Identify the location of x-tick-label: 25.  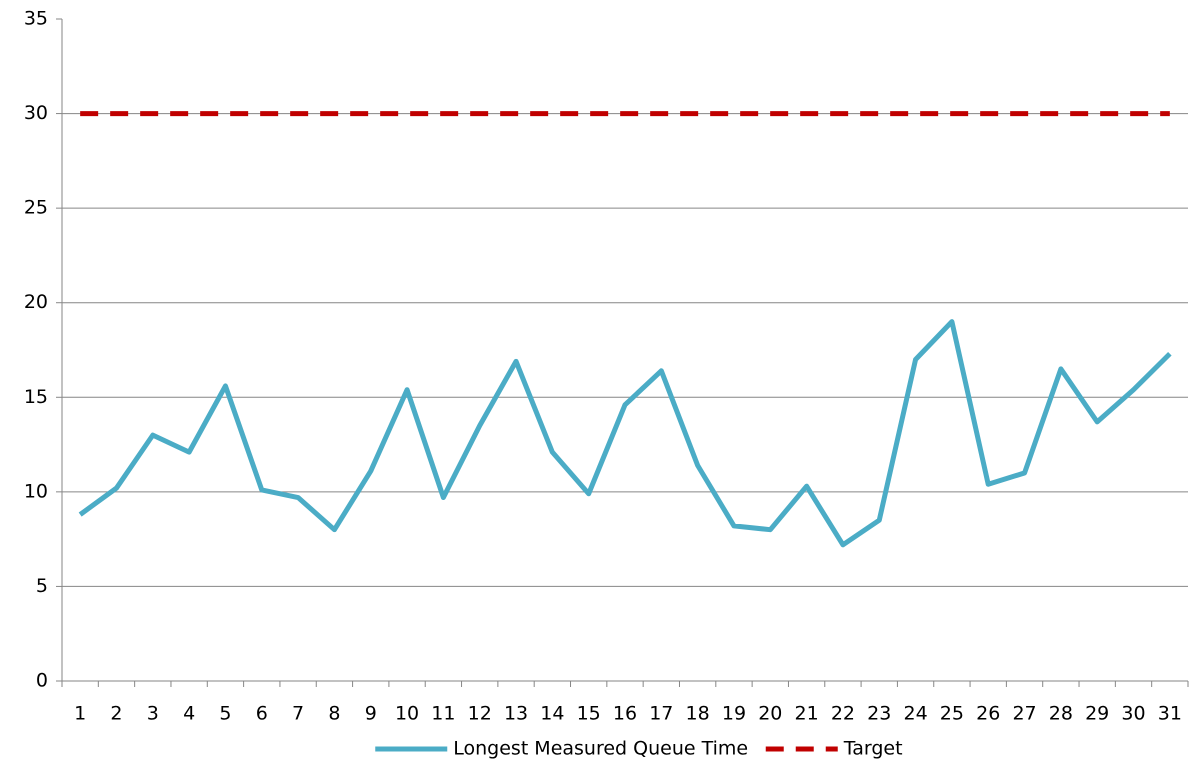
(952, 714).